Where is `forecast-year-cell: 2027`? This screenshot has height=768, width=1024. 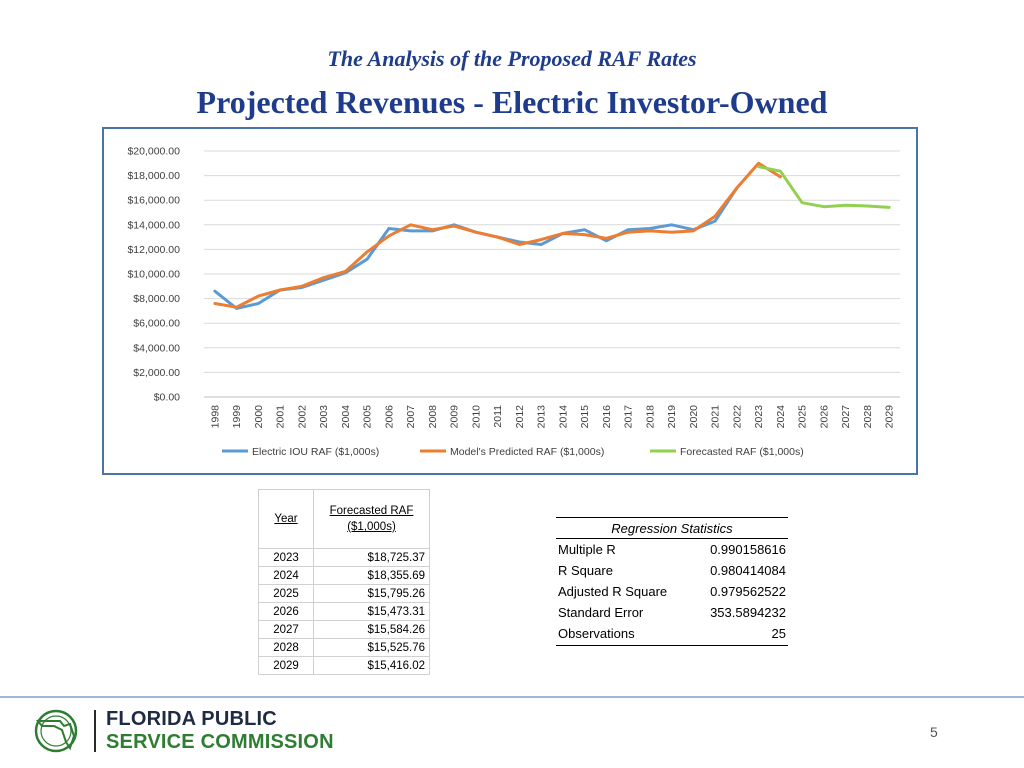 forecast-year-cell: 2027 is located at coordinates (286, 629).